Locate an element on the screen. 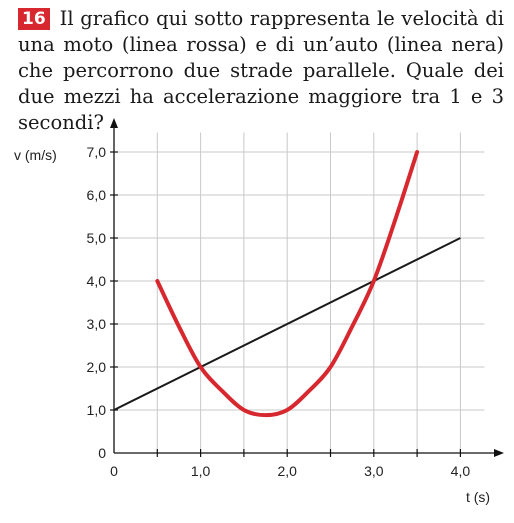 Image resolution: width=514 pixels, height=523 pixels. question-number-badge: 16 is located at coordinates (34, 19).